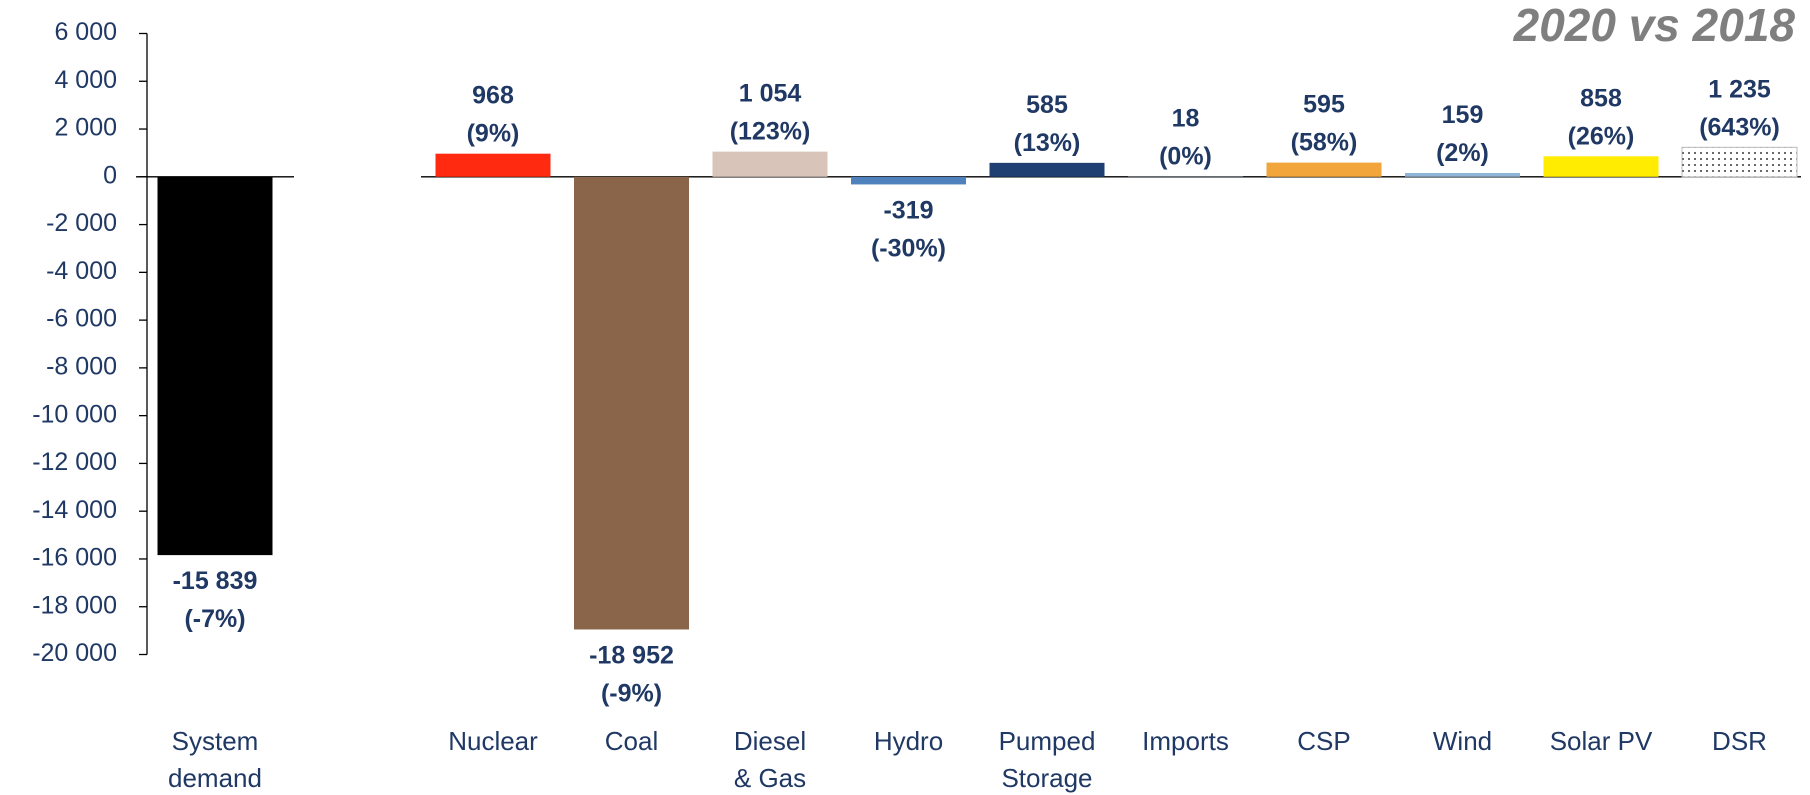 The width and height of the screenshot is (1810, 795). I want to click on y-tick-label: -18 000, so click(74, 605).